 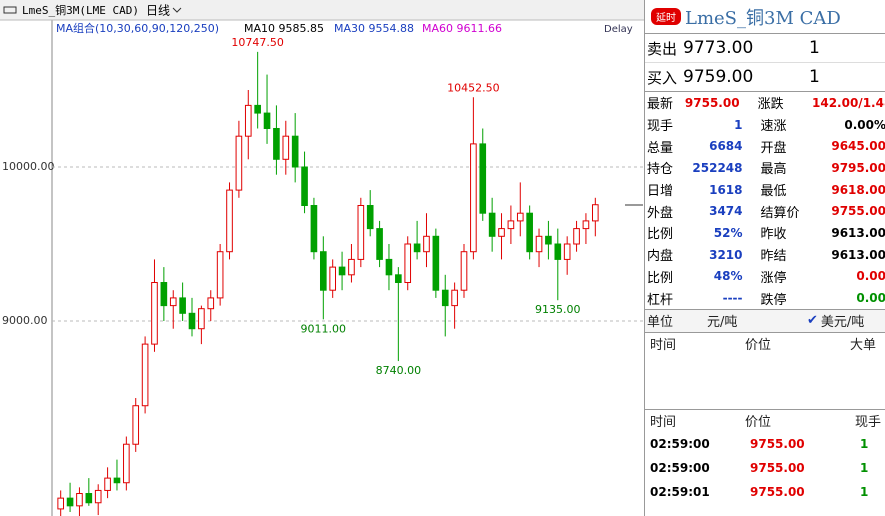 I want to click on unit-usd: 美元/吨, so click(x=842, y=323).